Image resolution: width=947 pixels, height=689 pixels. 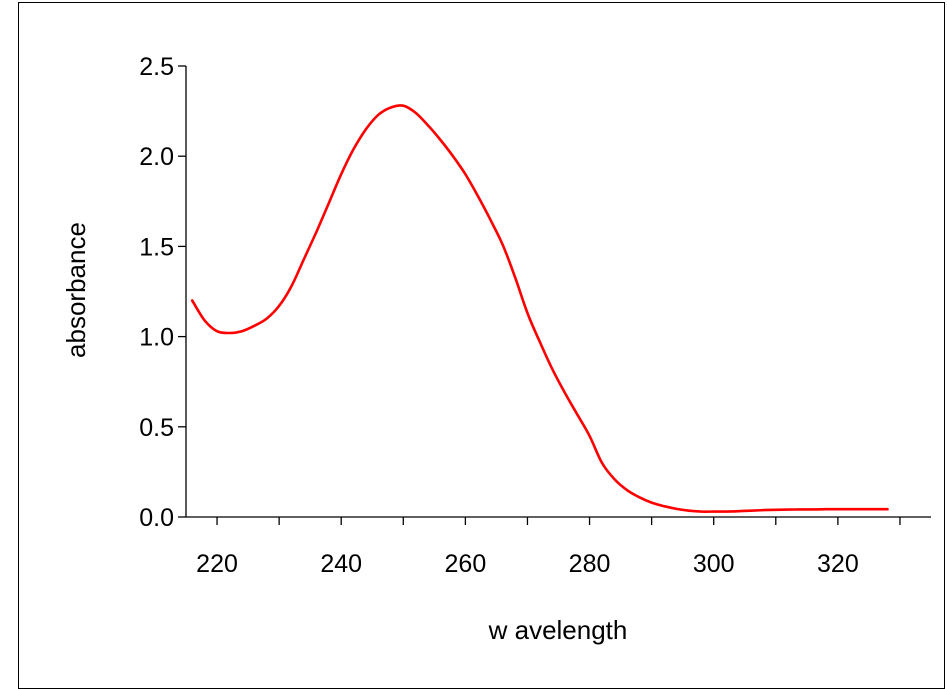 What do you see at coordinates (341, 564) in the screenshot?
I see `x-tick-label: 240` at bounding box center [341, 564].